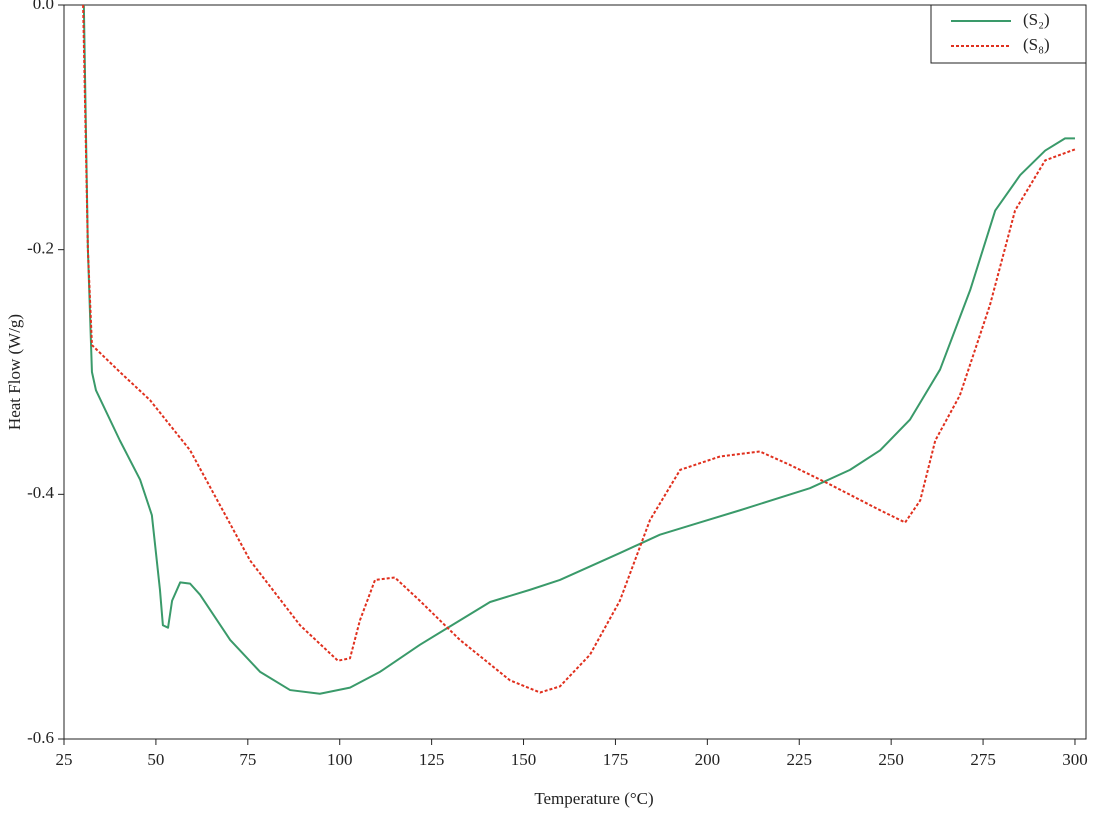 The image size is (1095, 815). Describe the element at coordinates (432, 759) in the screenshot. I see `x-tick-label: 125` at that location.